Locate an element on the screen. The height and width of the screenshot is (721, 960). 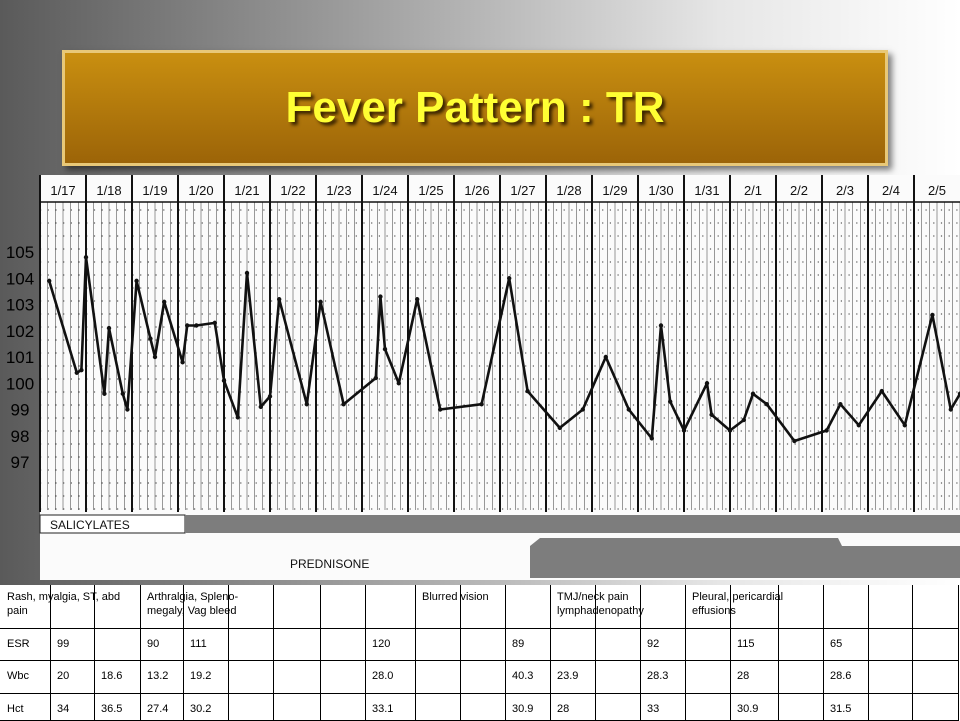
cell-text: 99 is located at coordinates (63, 644).